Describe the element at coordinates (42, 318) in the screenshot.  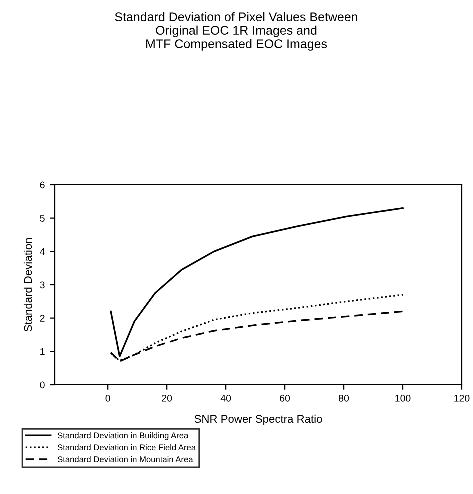
I see `y-tick-label: 2` at that location.